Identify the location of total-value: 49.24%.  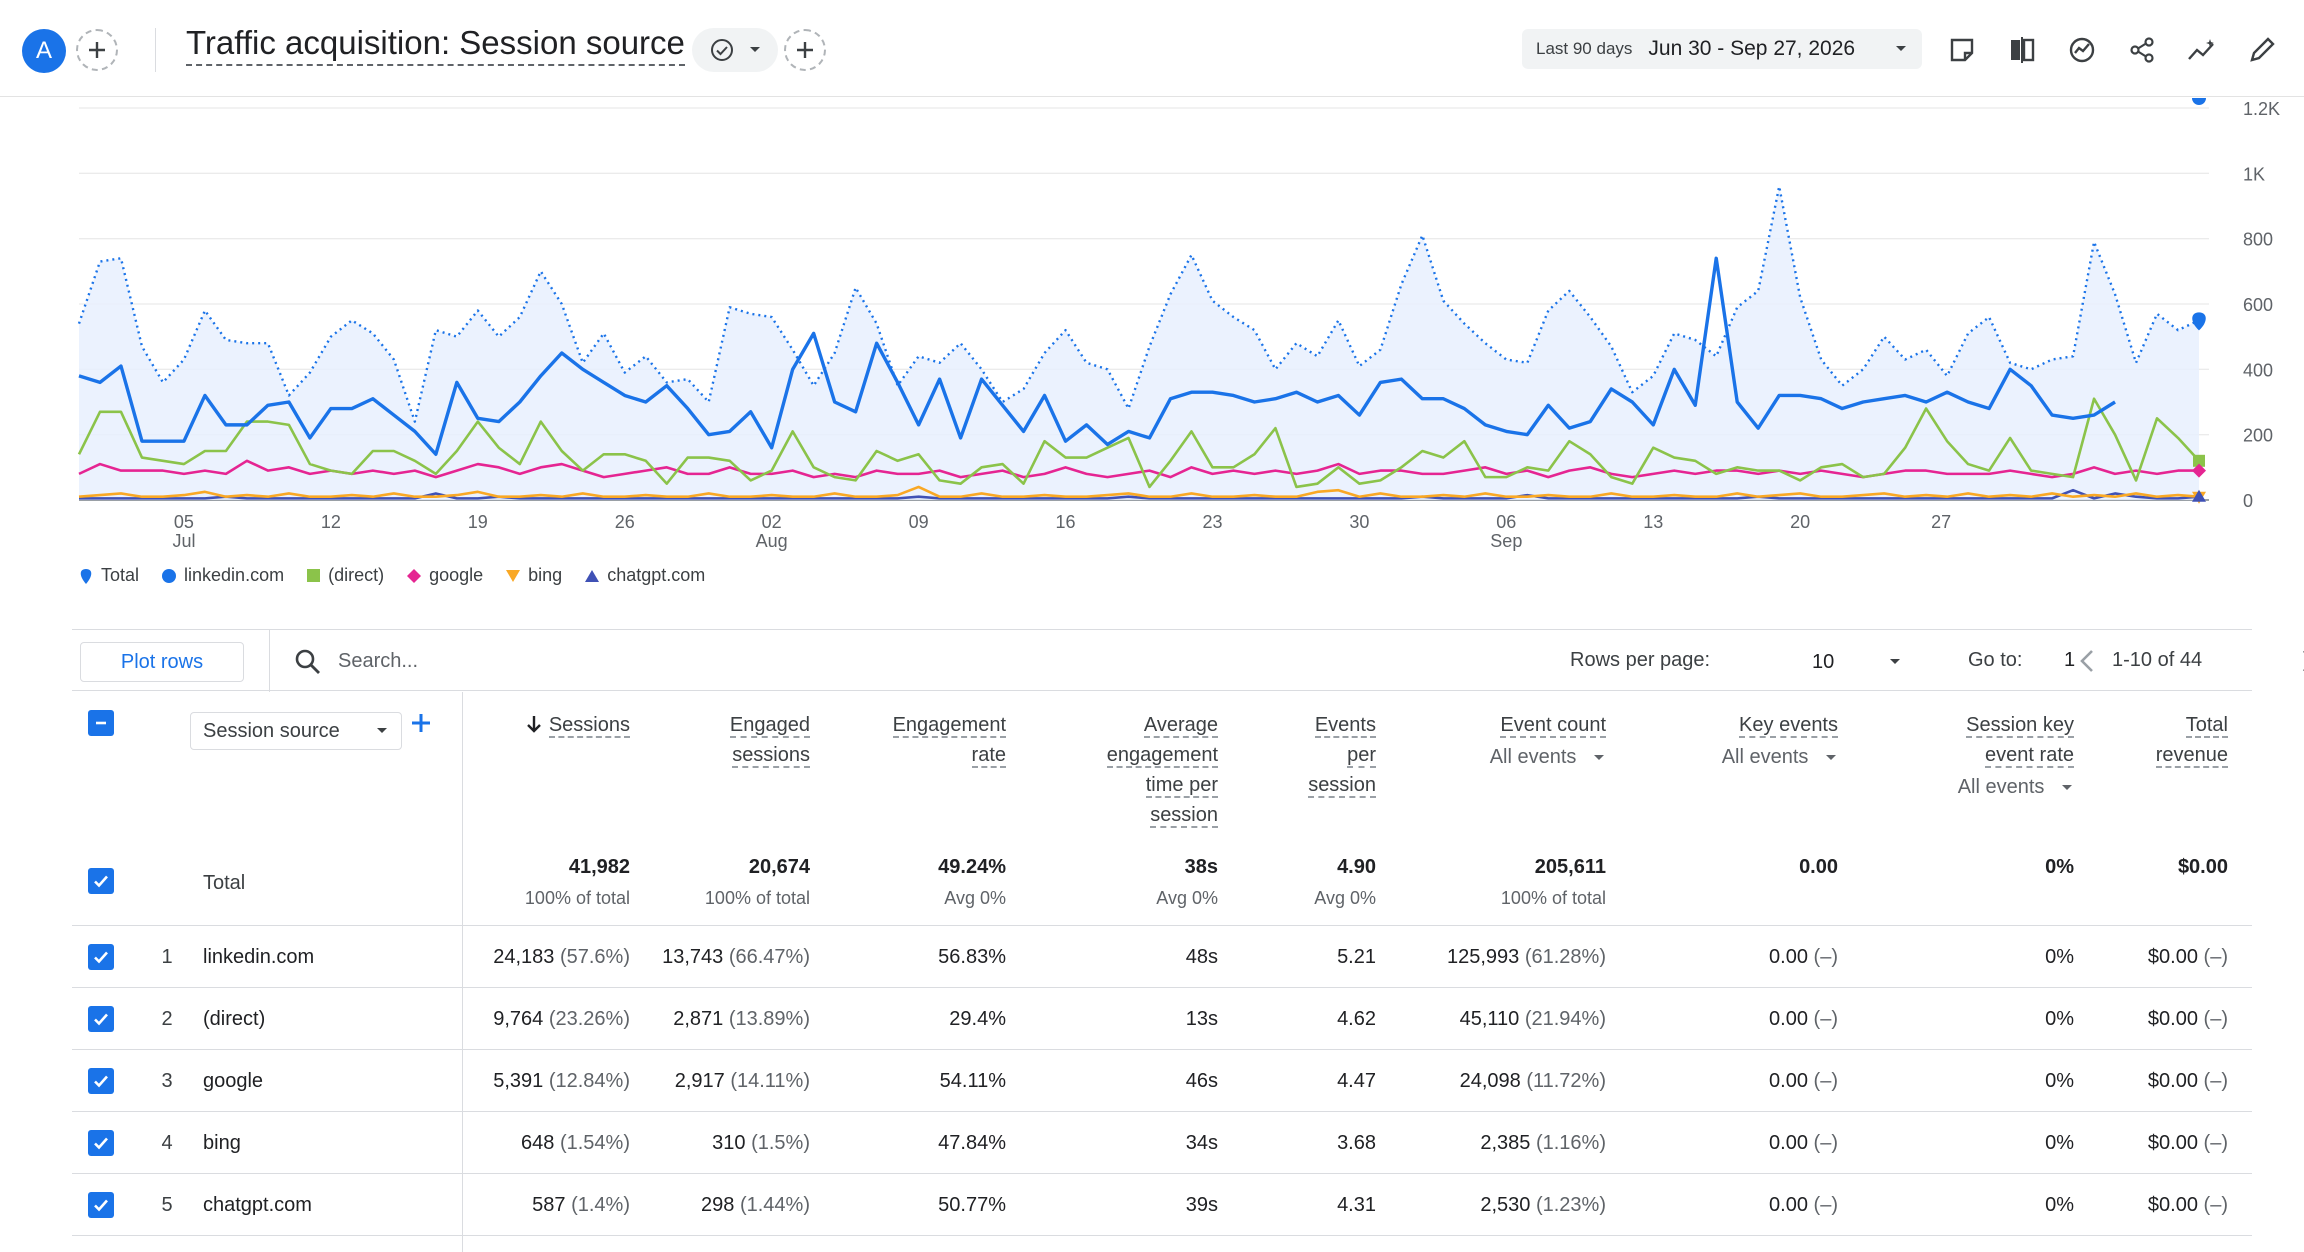
(972, 867).